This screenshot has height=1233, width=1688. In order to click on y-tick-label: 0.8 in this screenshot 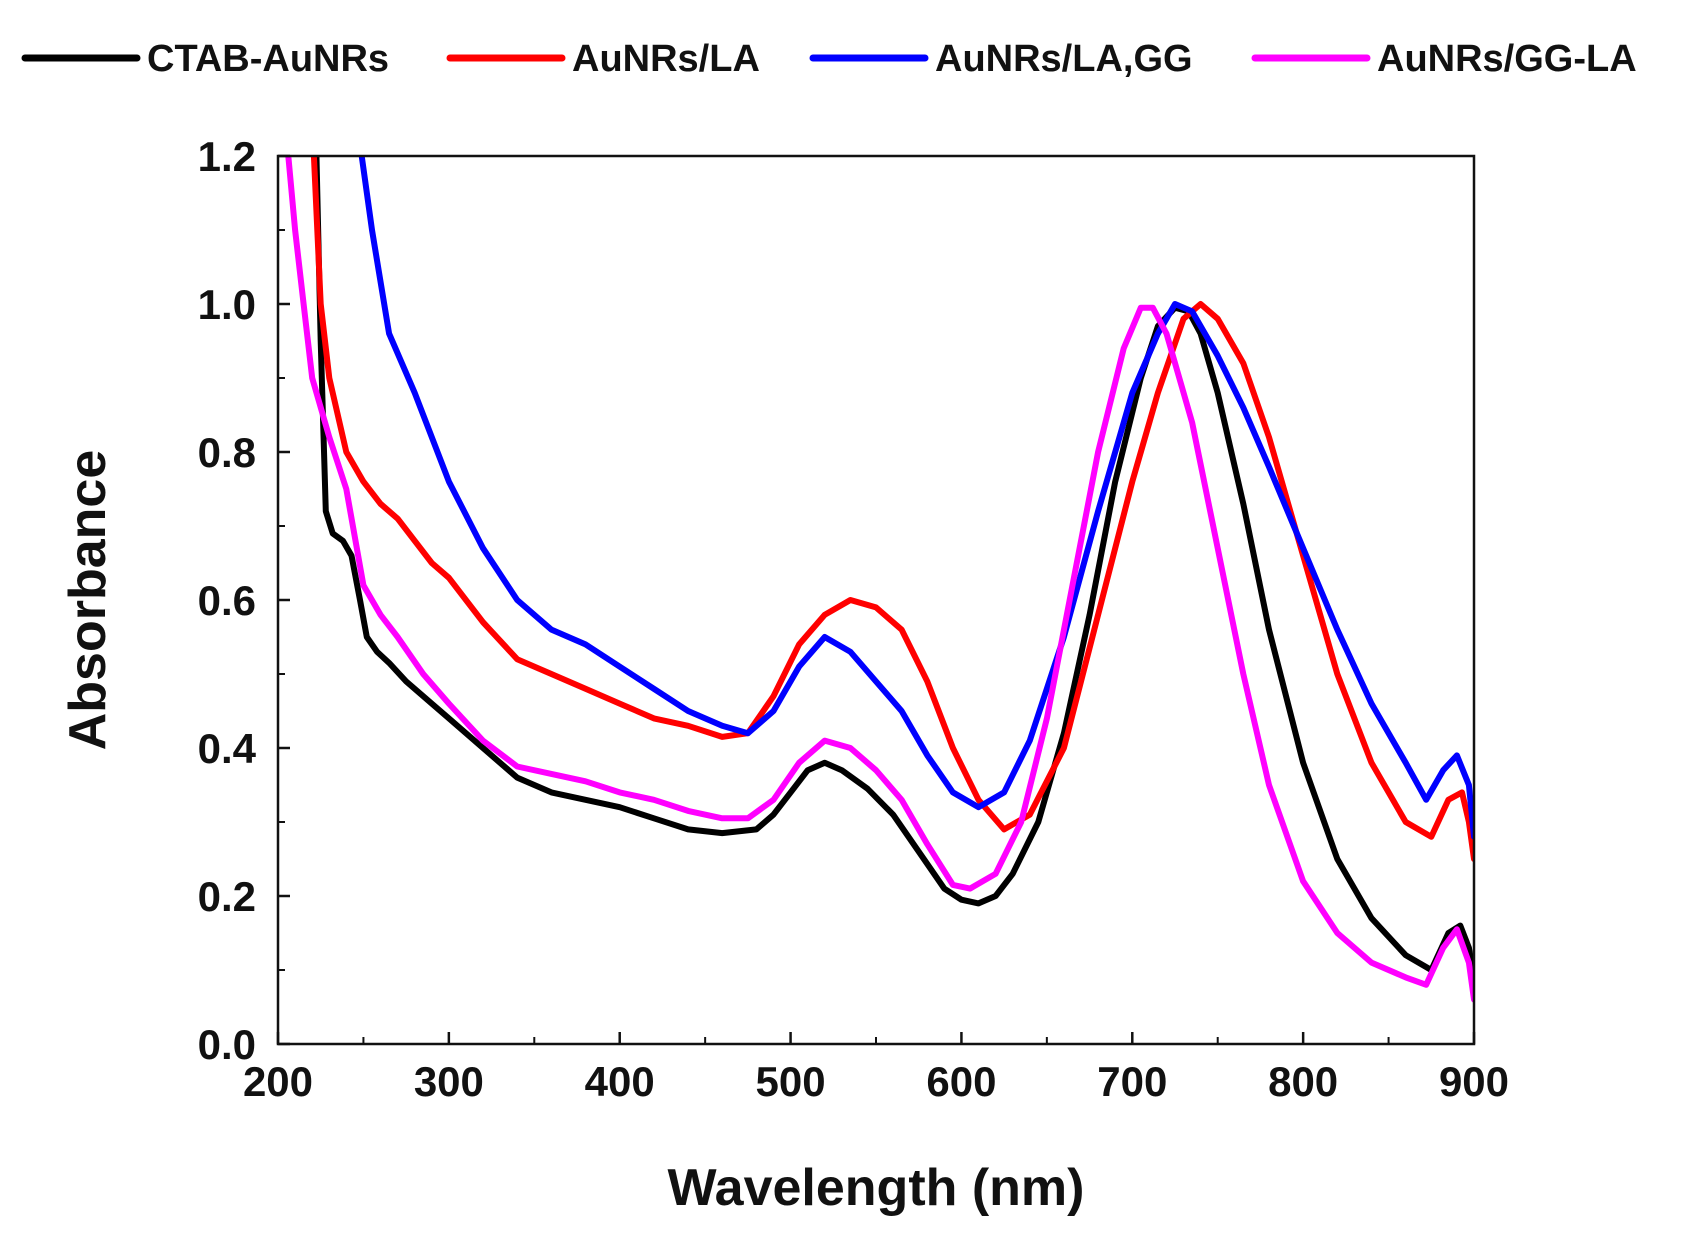, I will do `click(227, 452)`.